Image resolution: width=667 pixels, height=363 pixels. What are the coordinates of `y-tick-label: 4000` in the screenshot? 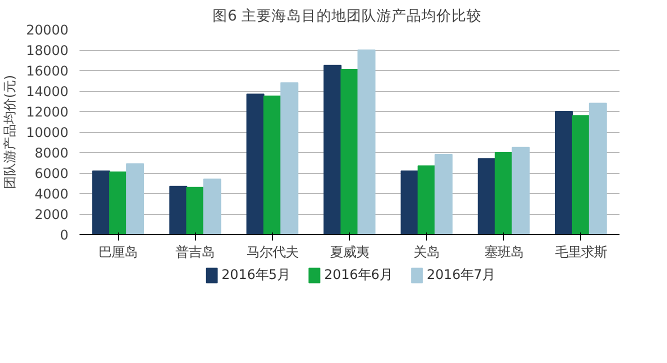 It's located at (51, 195).